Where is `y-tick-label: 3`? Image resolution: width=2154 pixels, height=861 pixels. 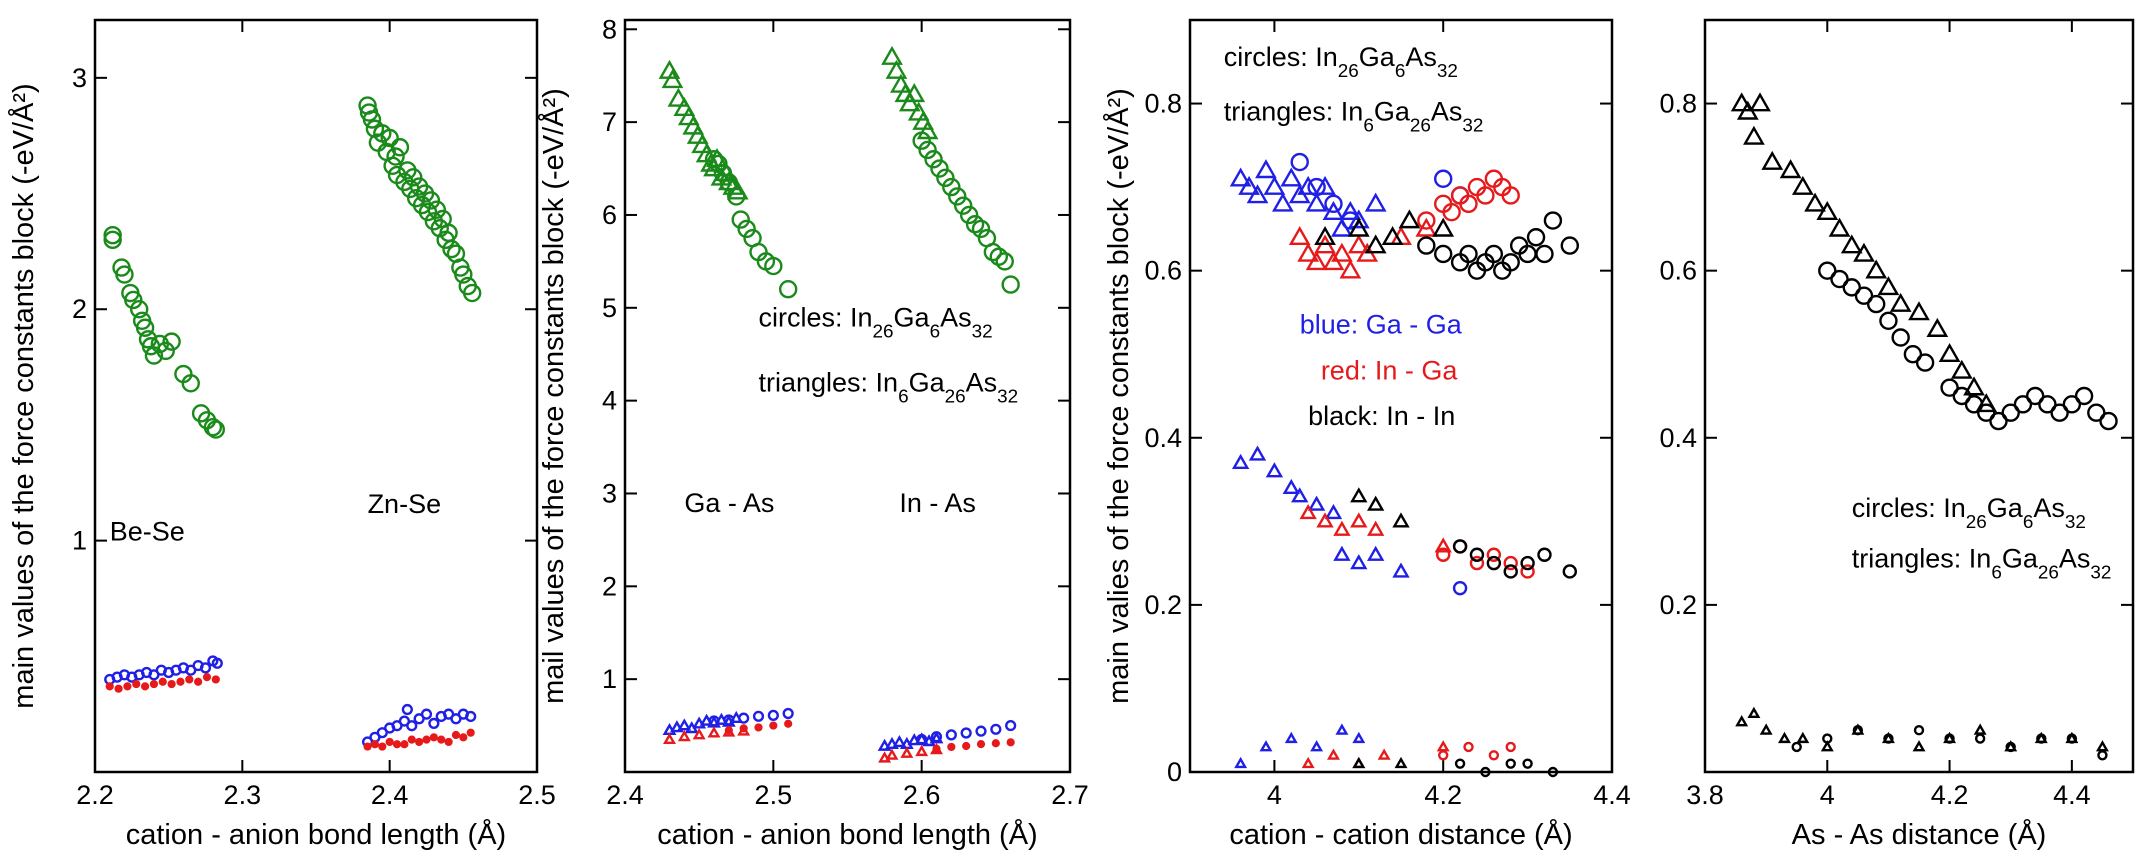
y-tick-label: 3 is located at coordinates (79, 78).